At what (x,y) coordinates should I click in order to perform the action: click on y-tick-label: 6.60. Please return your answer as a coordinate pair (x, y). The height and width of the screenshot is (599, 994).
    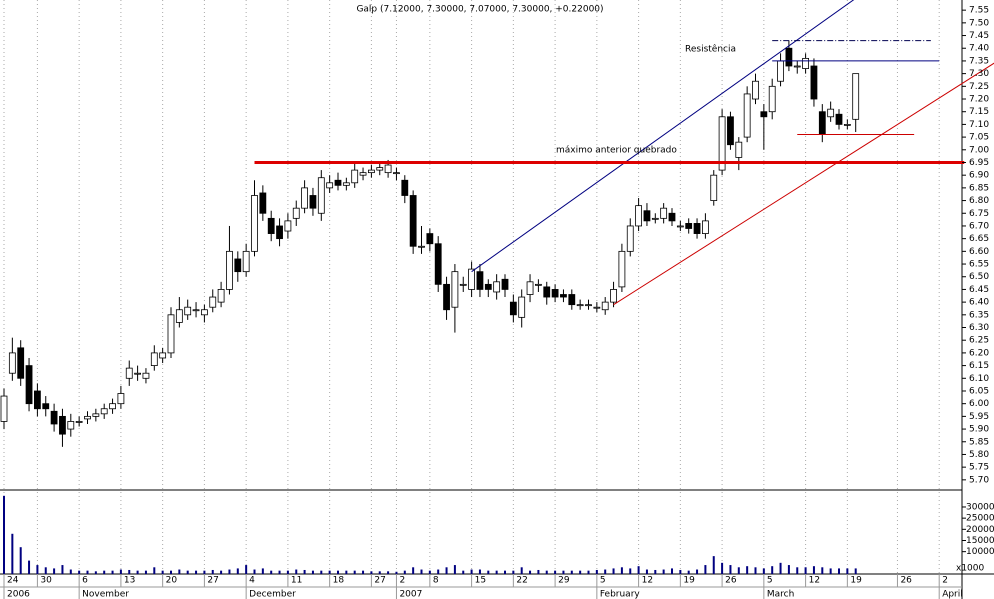
    Looking at the image, I should click on (979, 252).